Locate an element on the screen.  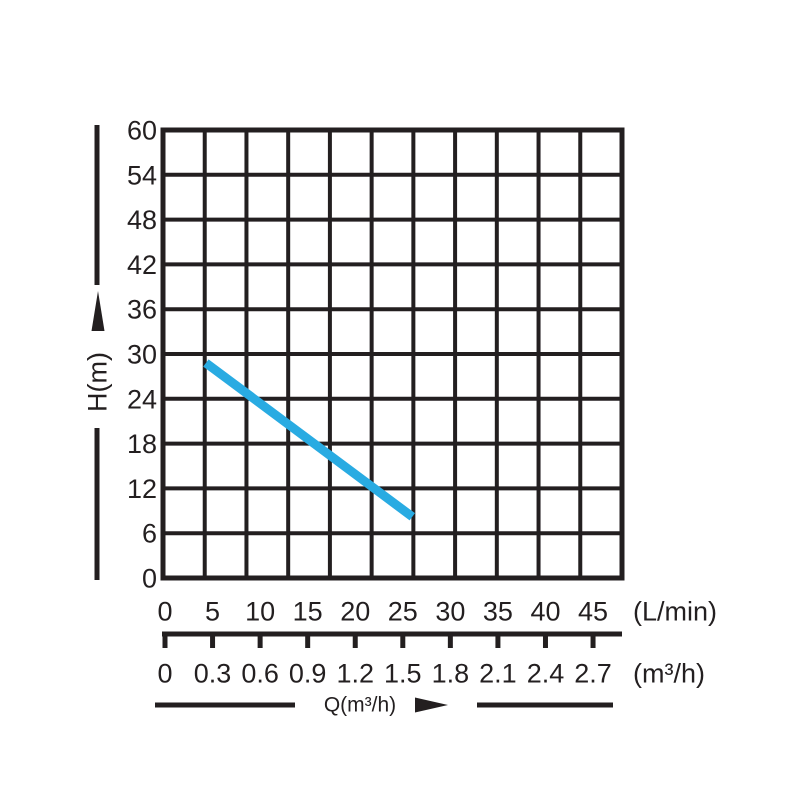
x-tick-label-m3h: 1.2 is located at coordinates (355, 673).